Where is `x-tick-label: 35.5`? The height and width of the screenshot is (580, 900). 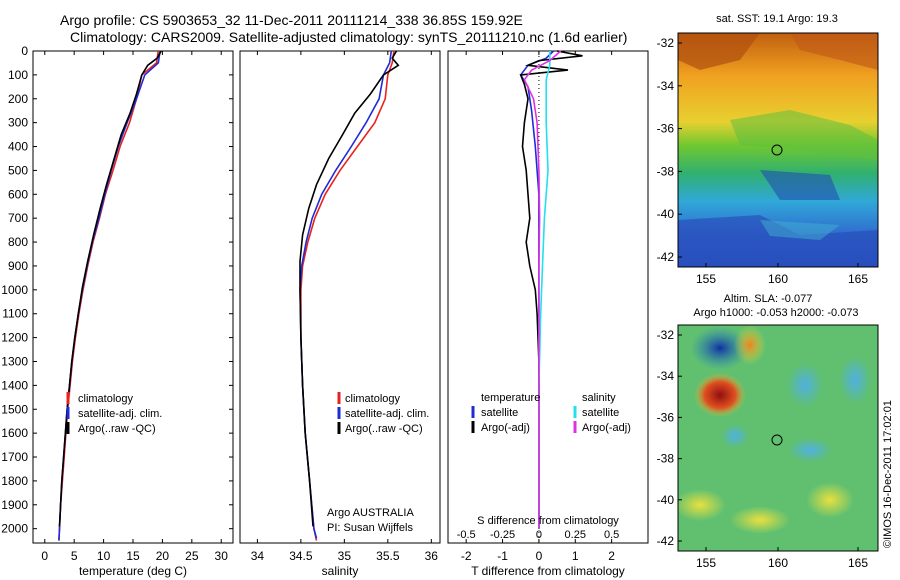
x-tick-label: 35.5 is located at coordinates (388, 556).